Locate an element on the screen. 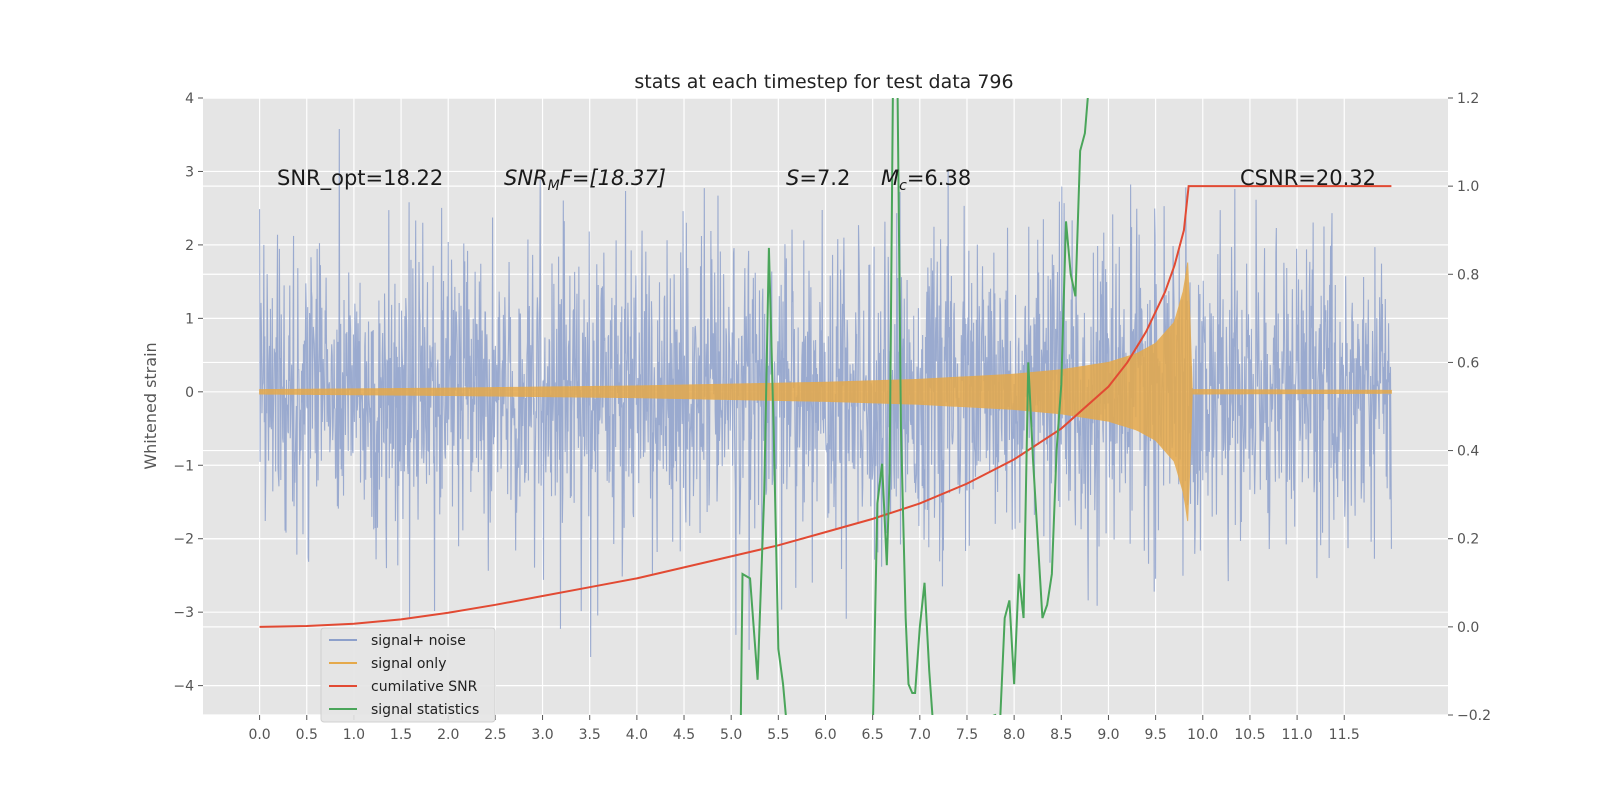 The image size is (1600, 800). y2-tick-label: 0.0 is located at coordinates (1468, 628).